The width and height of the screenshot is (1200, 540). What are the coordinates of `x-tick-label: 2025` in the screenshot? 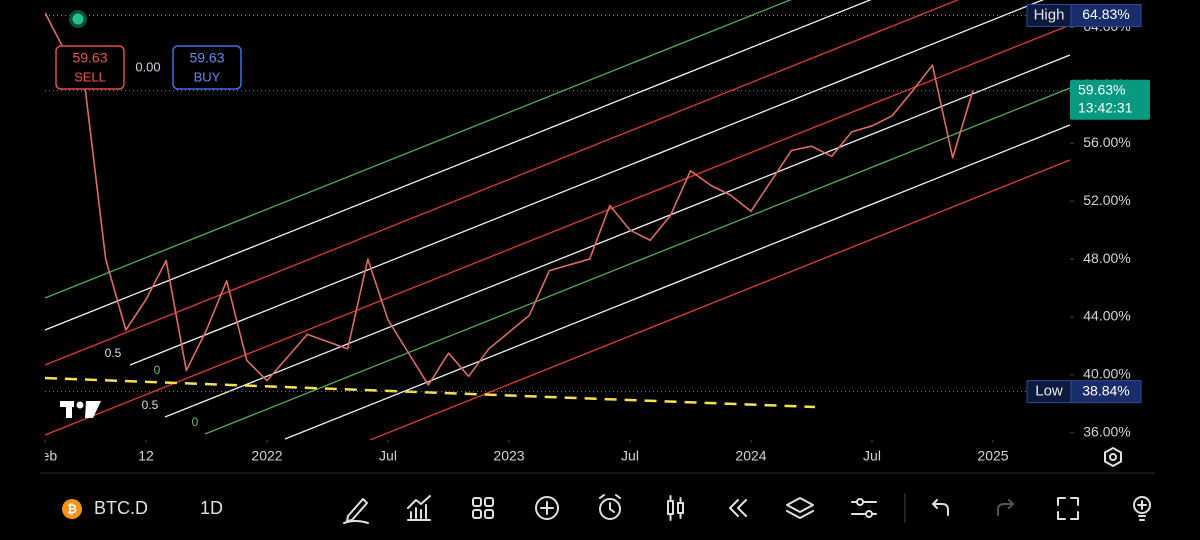 It's located at (992, 456).